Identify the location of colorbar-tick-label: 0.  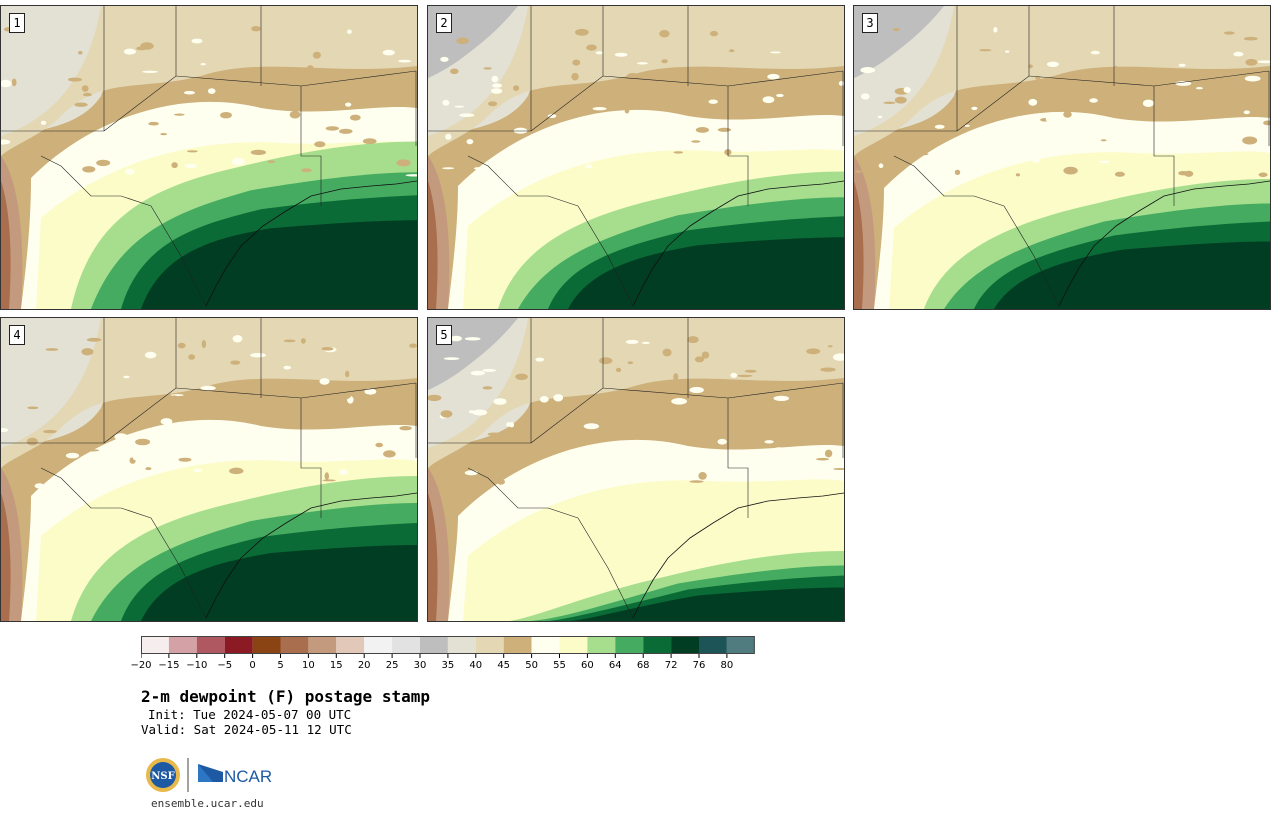
(252, 665).